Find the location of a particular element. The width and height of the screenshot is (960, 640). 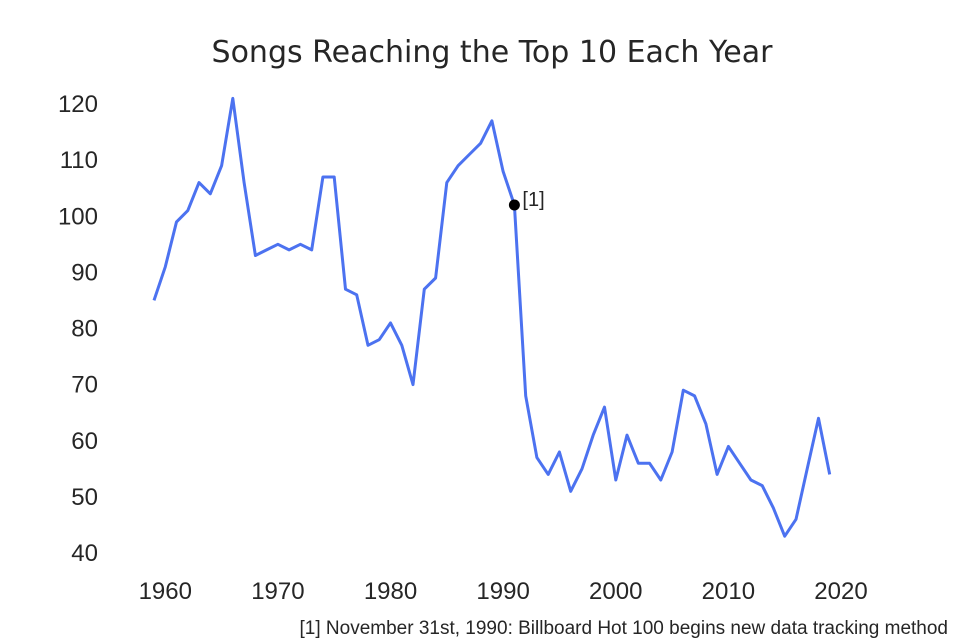

y-tick-label: 90 is located at coordinates (84, 272).